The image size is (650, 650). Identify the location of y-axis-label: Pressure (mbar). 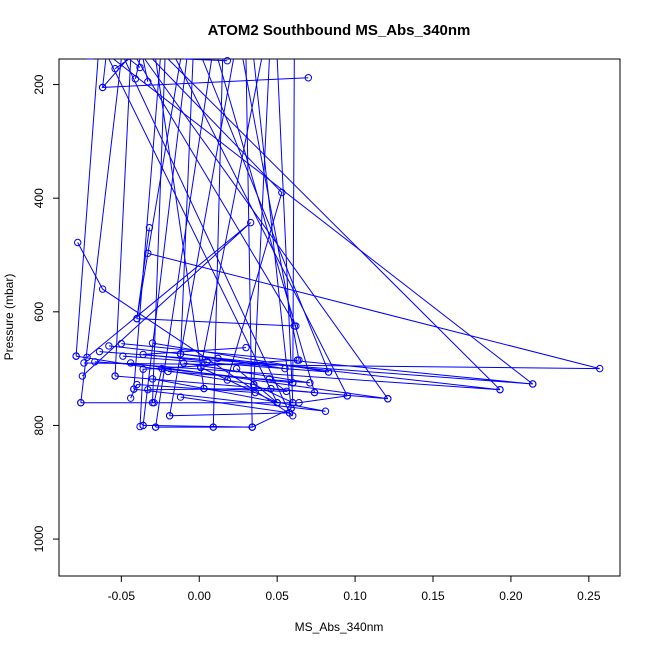
(9, 317).